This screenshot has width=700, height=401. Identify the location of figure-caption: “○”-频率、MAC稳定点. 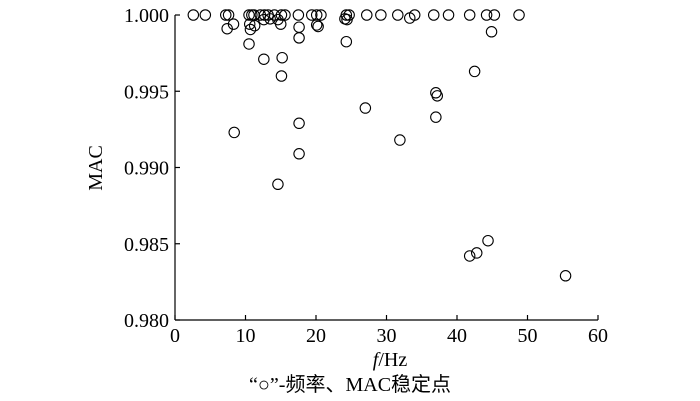
(350, 385).